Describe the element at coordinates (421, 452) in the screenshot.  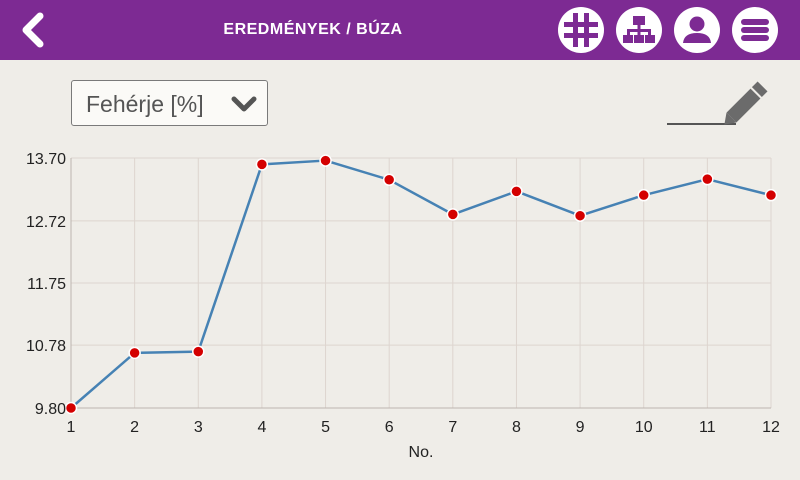
I see `x-axis-label: No.` at that location.